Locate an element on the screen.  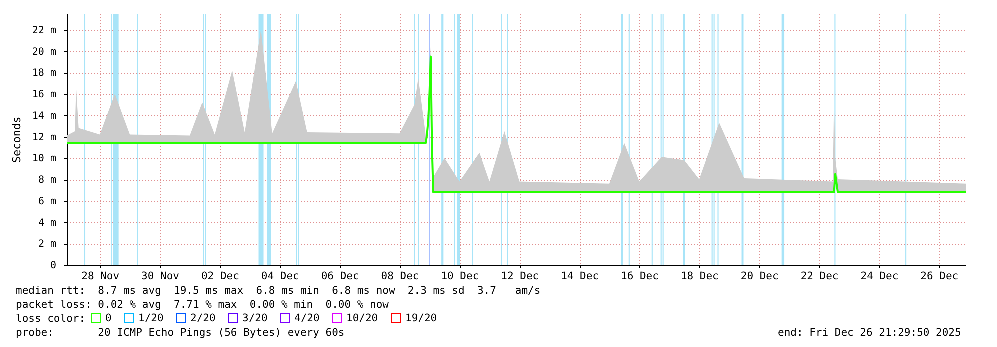
legend-label: 1/20 is located at coordinates (151, 318).